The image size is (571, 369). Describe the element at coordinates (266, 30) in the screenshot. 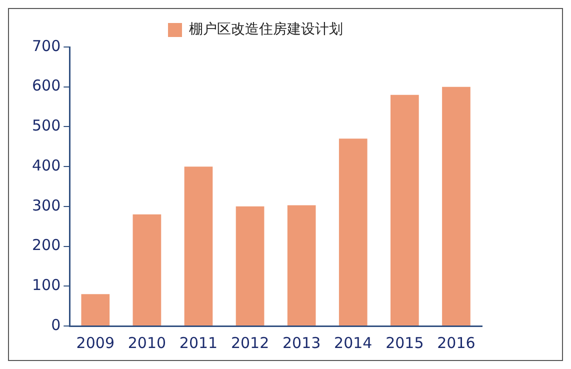

I see `legend-label: 棚户区改造住房建设计划` at that location.